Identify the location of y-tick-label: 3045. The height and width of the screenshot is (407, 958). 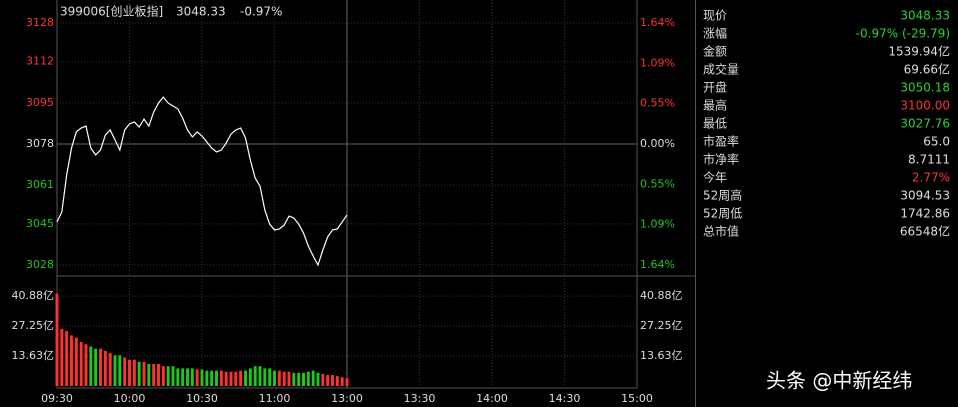
(40, 223).